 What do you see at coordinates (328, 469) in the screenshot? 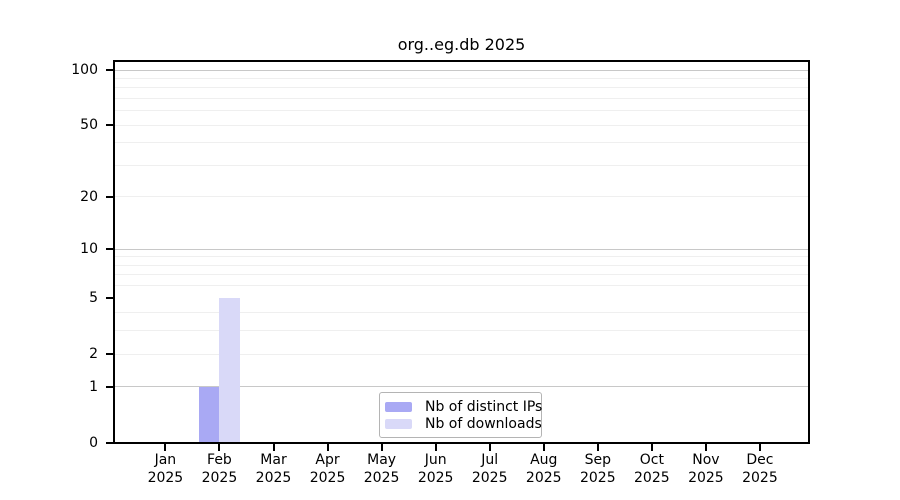
I see `x-tick-label: Apr 2025` at bounding box center [328, 469].